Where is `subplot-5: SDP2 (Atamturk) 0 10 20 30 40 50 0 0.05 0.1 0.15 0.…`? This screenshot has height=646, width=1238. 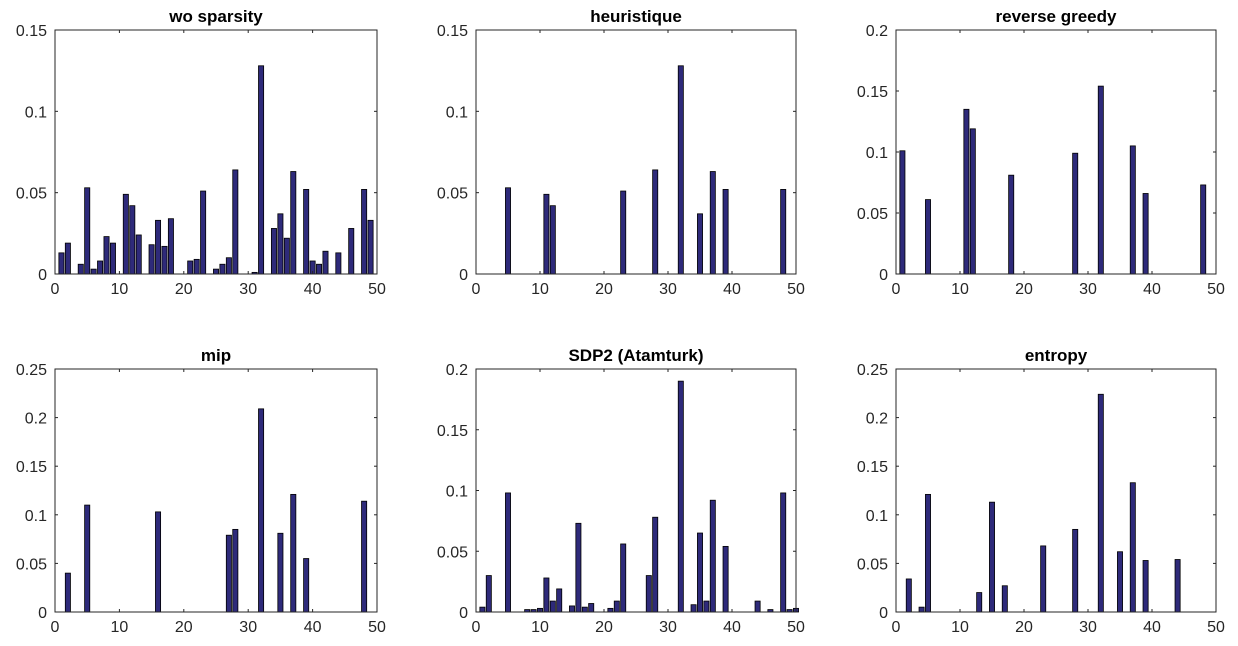
subplot-5: SDP2 (Atamturk) 0 10 20 30 40 50 0 0.05 0.1 0.15 0.… is located at coordinates (621, 491).